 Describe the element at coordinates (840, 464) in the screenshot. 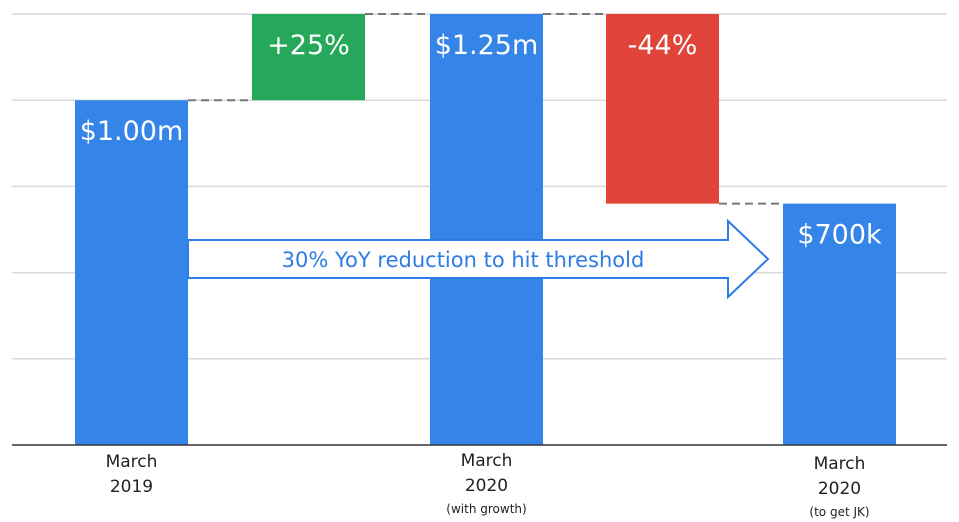

I see `category-label-march-2020-jk: March` at that location.